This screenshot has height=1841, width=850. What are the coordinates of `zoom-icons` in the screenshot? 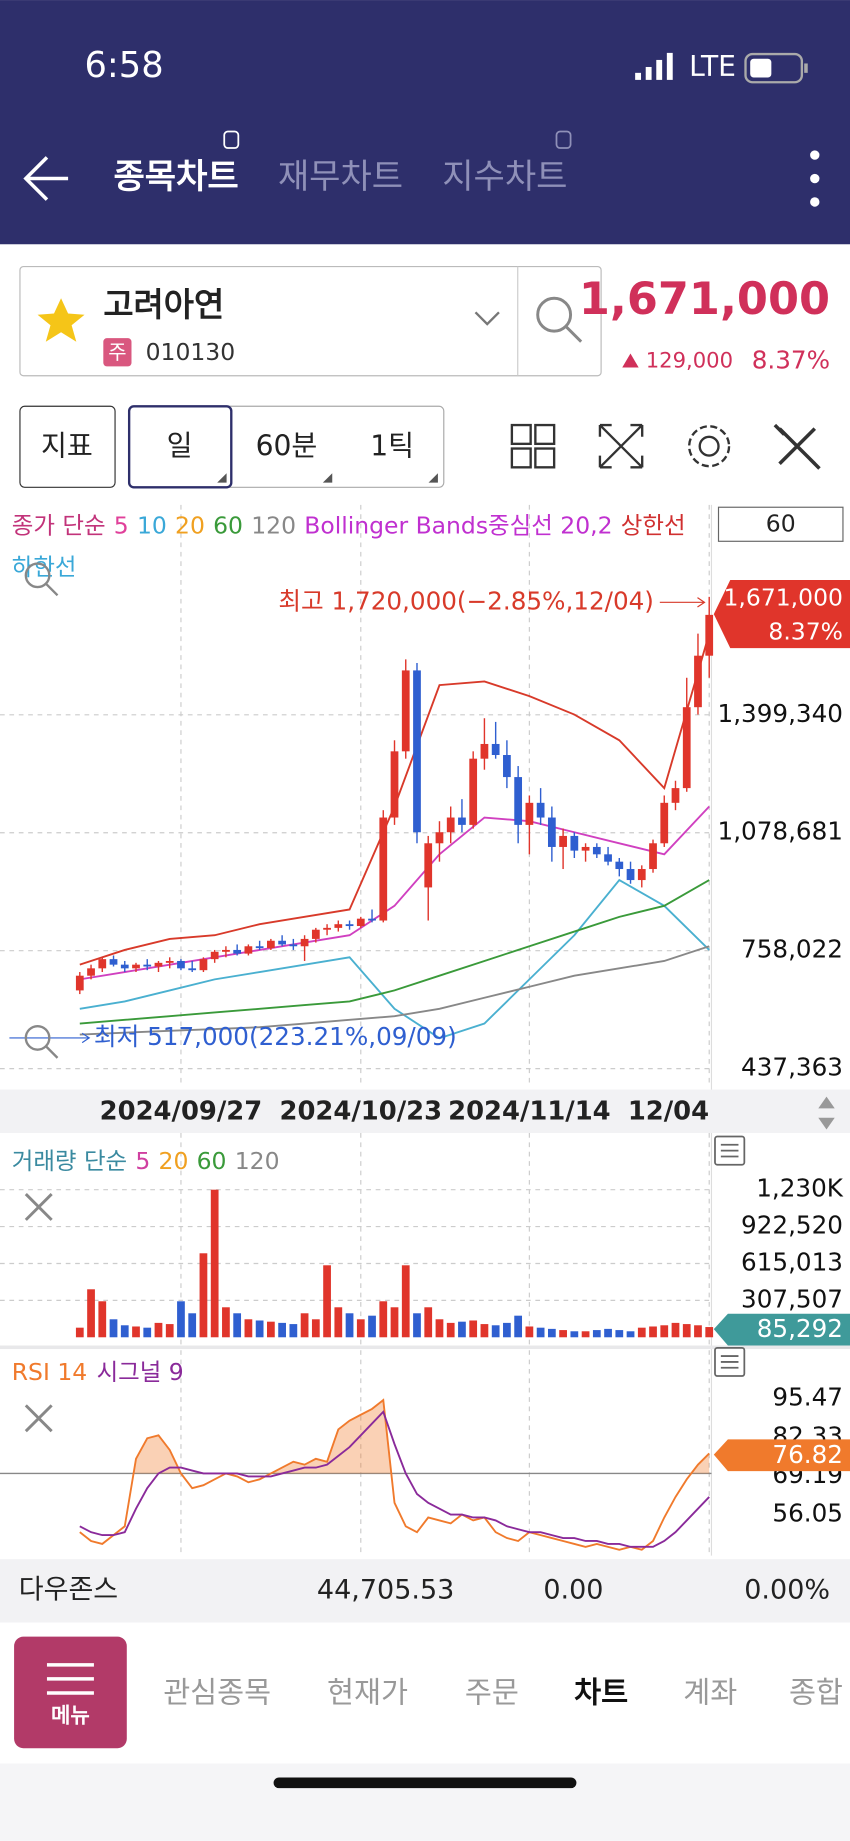 It's located at (41, 810).